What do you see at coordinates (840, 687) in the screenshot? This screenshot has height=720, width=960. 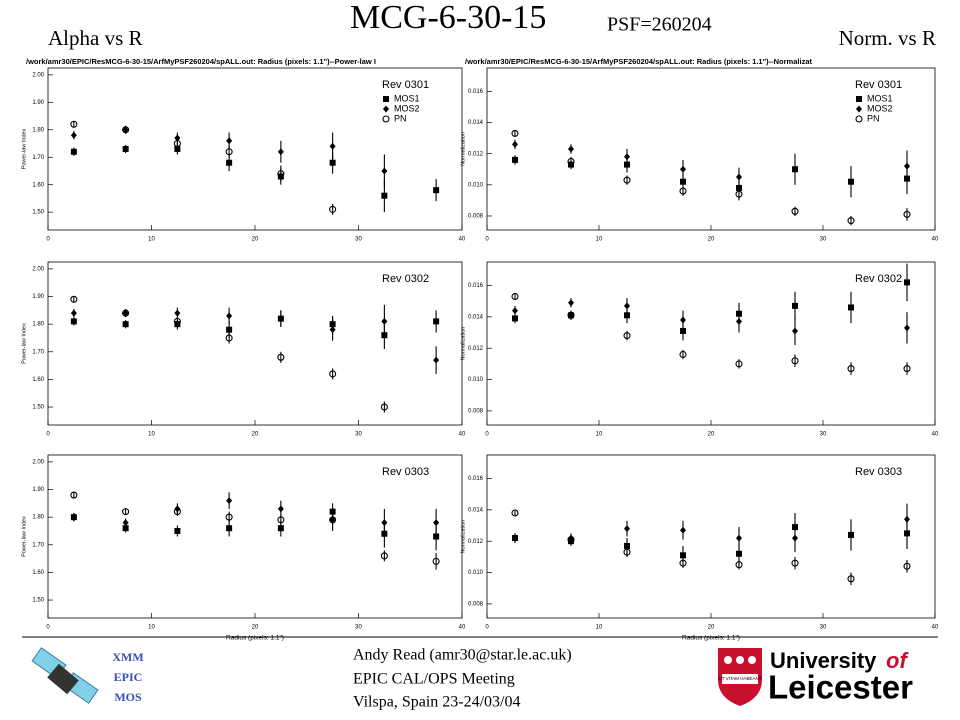 I see `university-name: Leicester` at bounding box center [840, 687].